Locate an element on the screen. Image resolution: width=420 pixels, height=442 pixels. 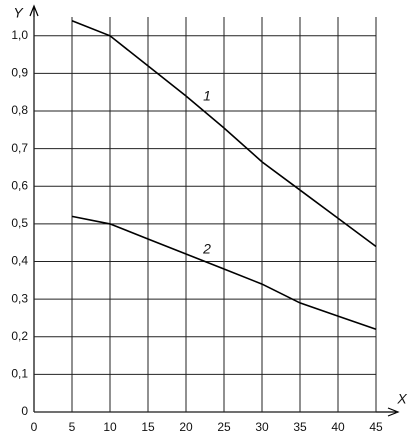
y-tick-label: 1,0 is located at coordinates (19, 35).